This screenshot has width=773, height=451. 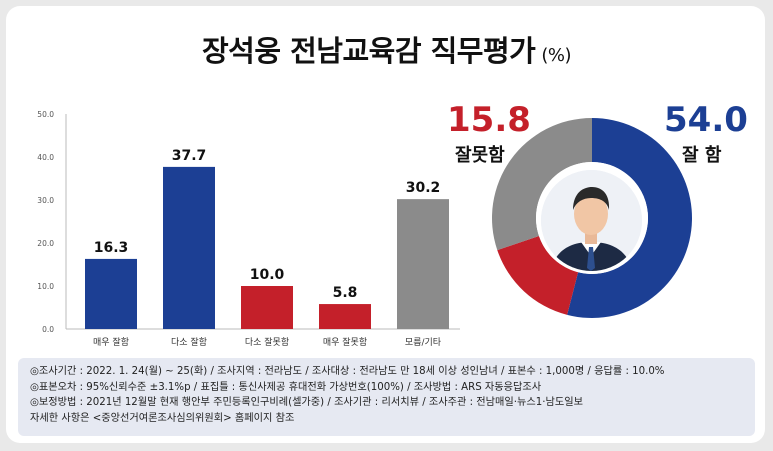 I want to click on y-tick-label: 30.0, so click(x=45, y=200).